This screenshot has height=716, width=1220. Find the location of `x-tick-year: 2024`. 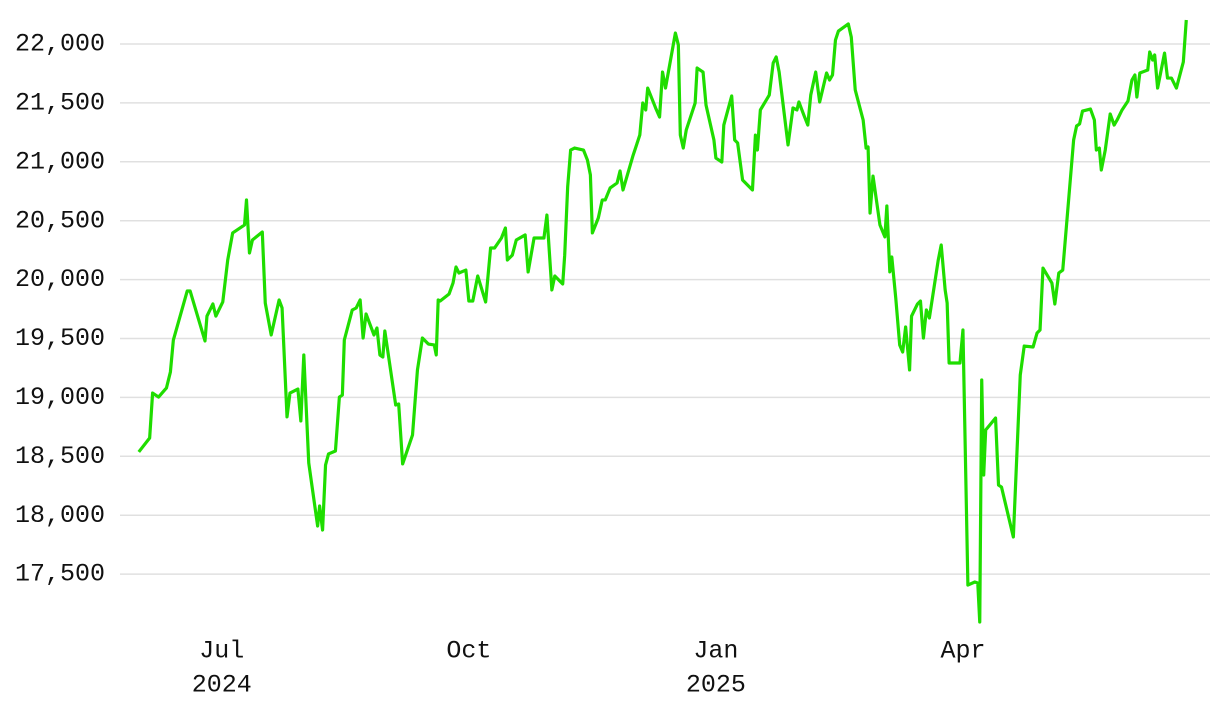

x-tick-year: 2024 is located at coordinates (222, 685).